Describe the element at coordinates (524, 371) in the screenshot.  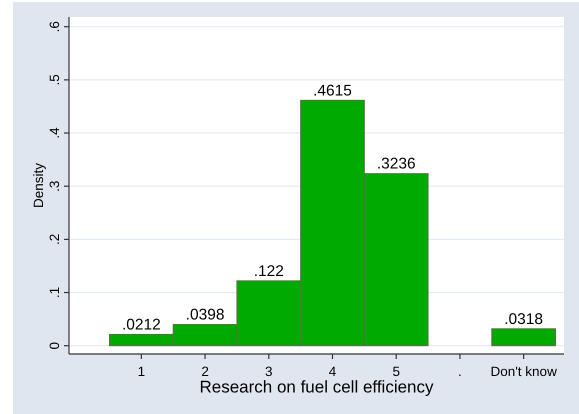
I see `x-tick-label: Don't know` at that location.